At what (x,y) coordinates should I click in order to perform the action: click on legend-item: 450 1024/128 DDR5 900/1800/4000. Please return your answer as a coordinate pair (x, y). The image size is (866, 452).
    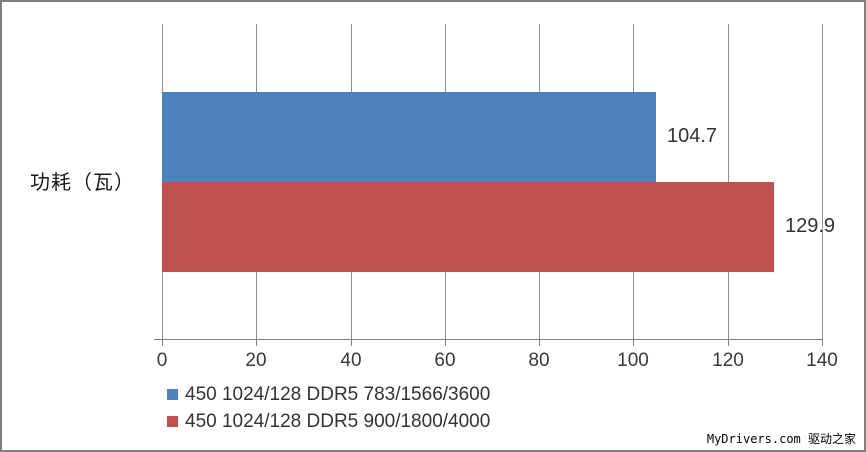
    Looking at the image, I should click on (328, 421).